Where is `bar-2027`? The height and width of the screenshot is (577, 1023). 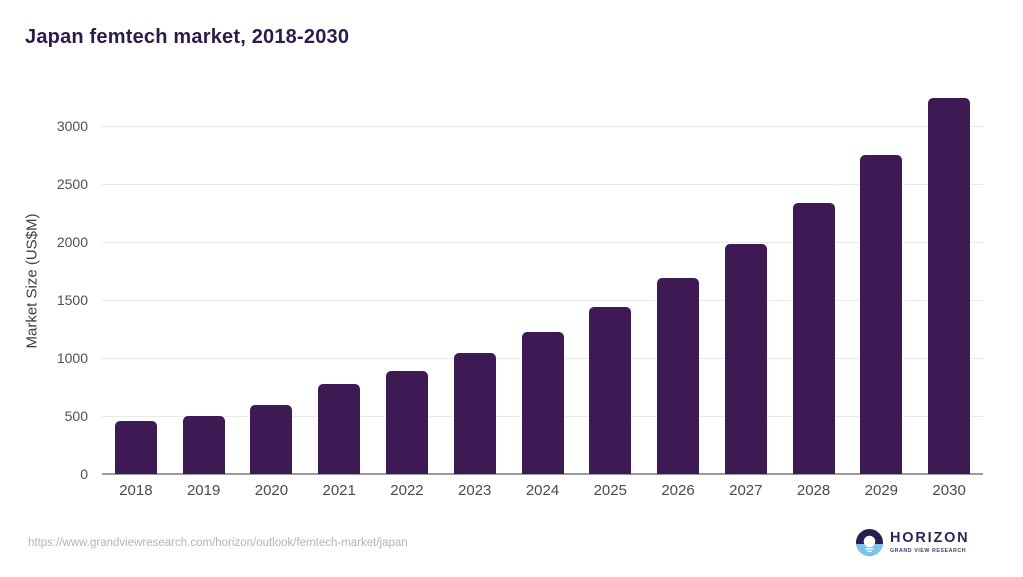 bar-2027 is located at coordinates (745, 359).